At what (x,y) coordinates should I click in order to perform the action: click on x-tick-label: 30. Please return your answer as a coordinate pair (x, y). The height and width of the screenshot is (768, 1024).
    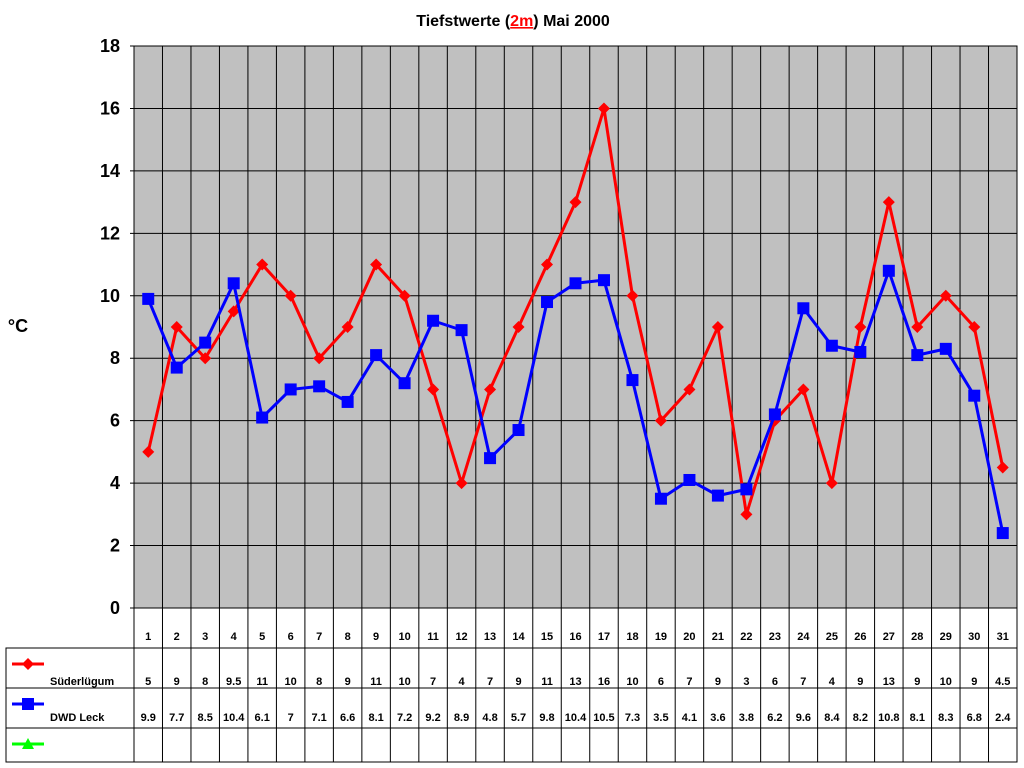
    Looking at the image, I should click on (974, 637).